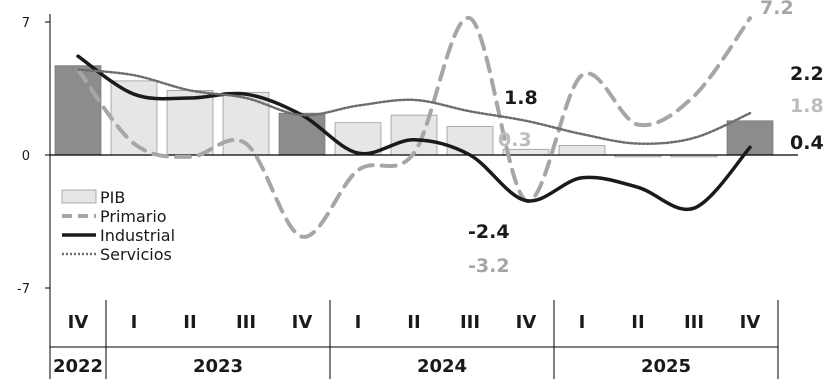  I want to click on year-label: 2024, so click(442, 366).